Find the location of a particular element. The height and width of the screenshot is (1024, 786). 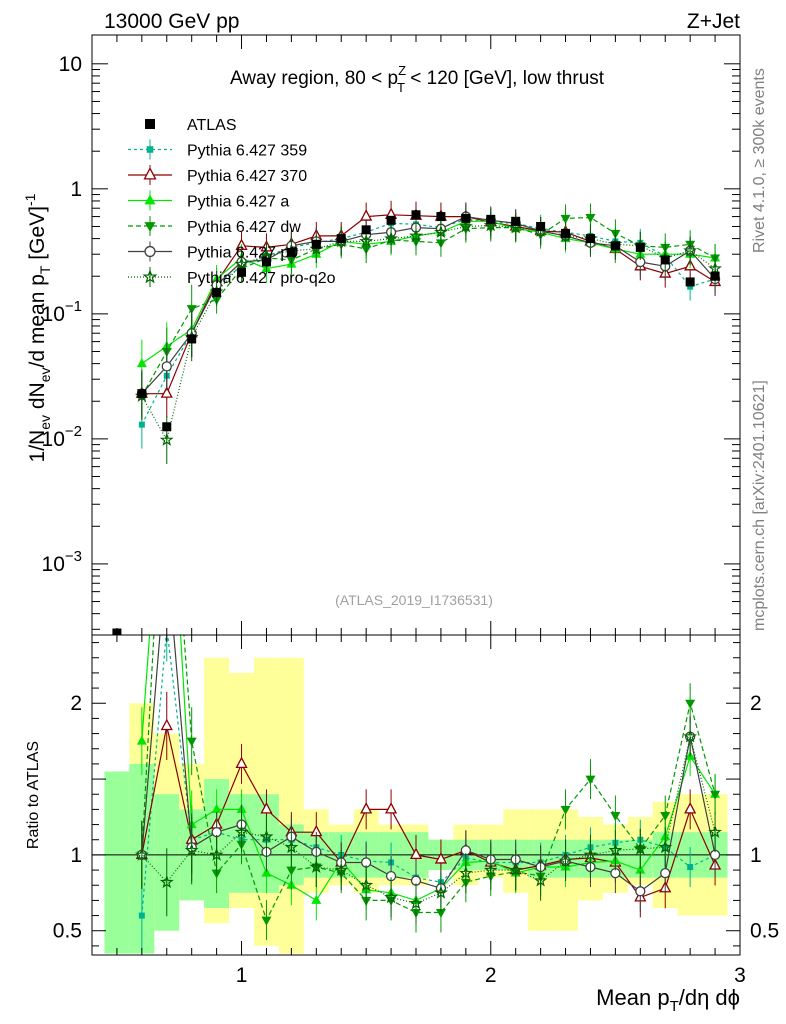

header-left: 13000 GeV pp is located at coordinates (171, 21).